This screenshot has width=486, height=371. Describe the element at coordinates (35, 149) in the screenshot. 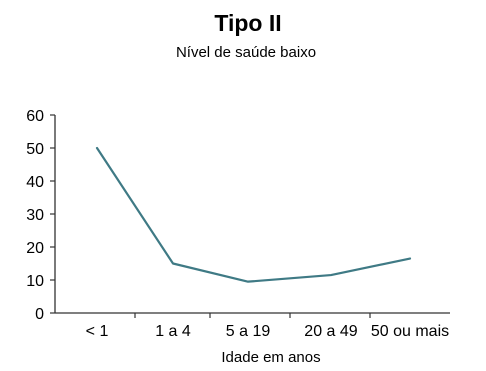

I see `y-tick-label: 50` at that location.